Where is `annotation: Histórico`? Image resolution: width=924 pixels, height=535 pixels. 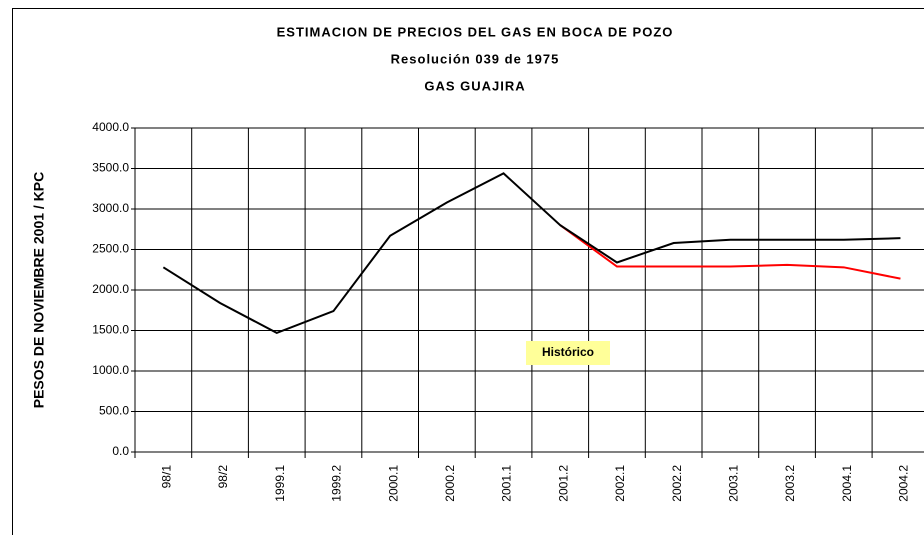
annotation: Histórico is located at coordinates (568, 353).